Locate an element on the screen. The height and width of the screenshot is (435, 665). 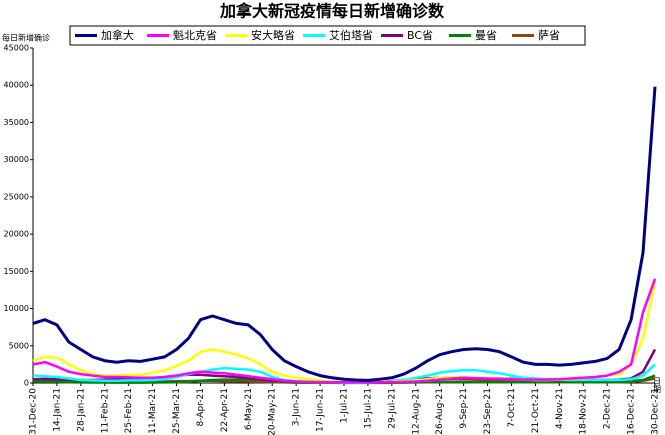
y-tick-label: 30000 is located at coordinates (16, 159).